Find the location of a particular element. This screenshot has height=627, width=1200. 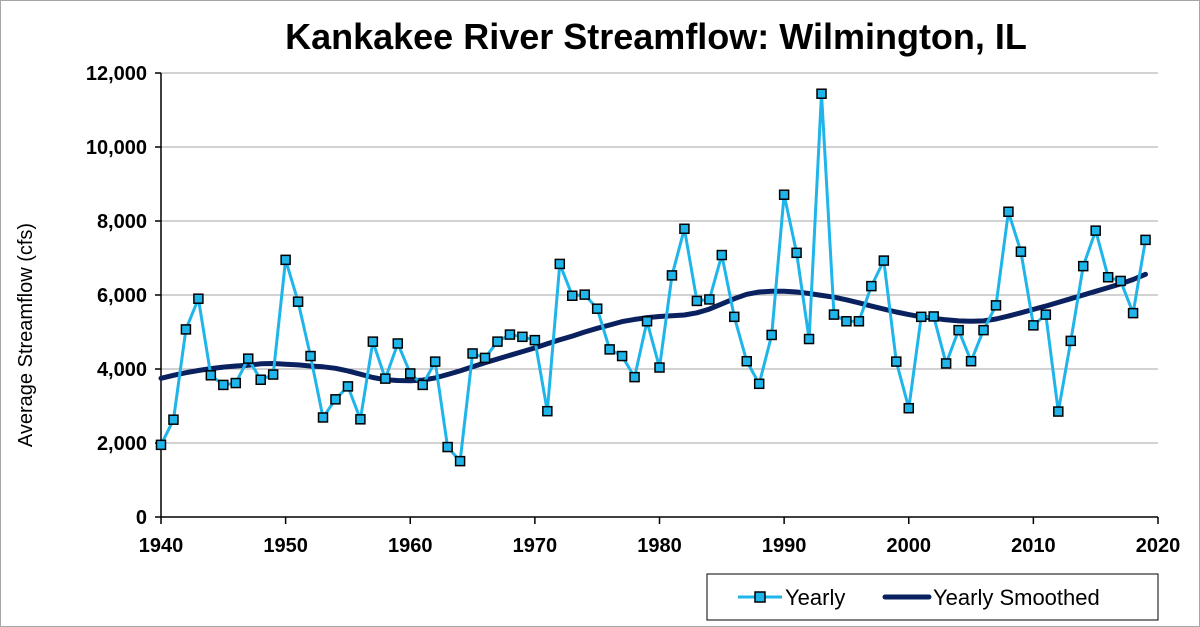

x-tick-label: 2020 is located at coordinates (1158, 546).